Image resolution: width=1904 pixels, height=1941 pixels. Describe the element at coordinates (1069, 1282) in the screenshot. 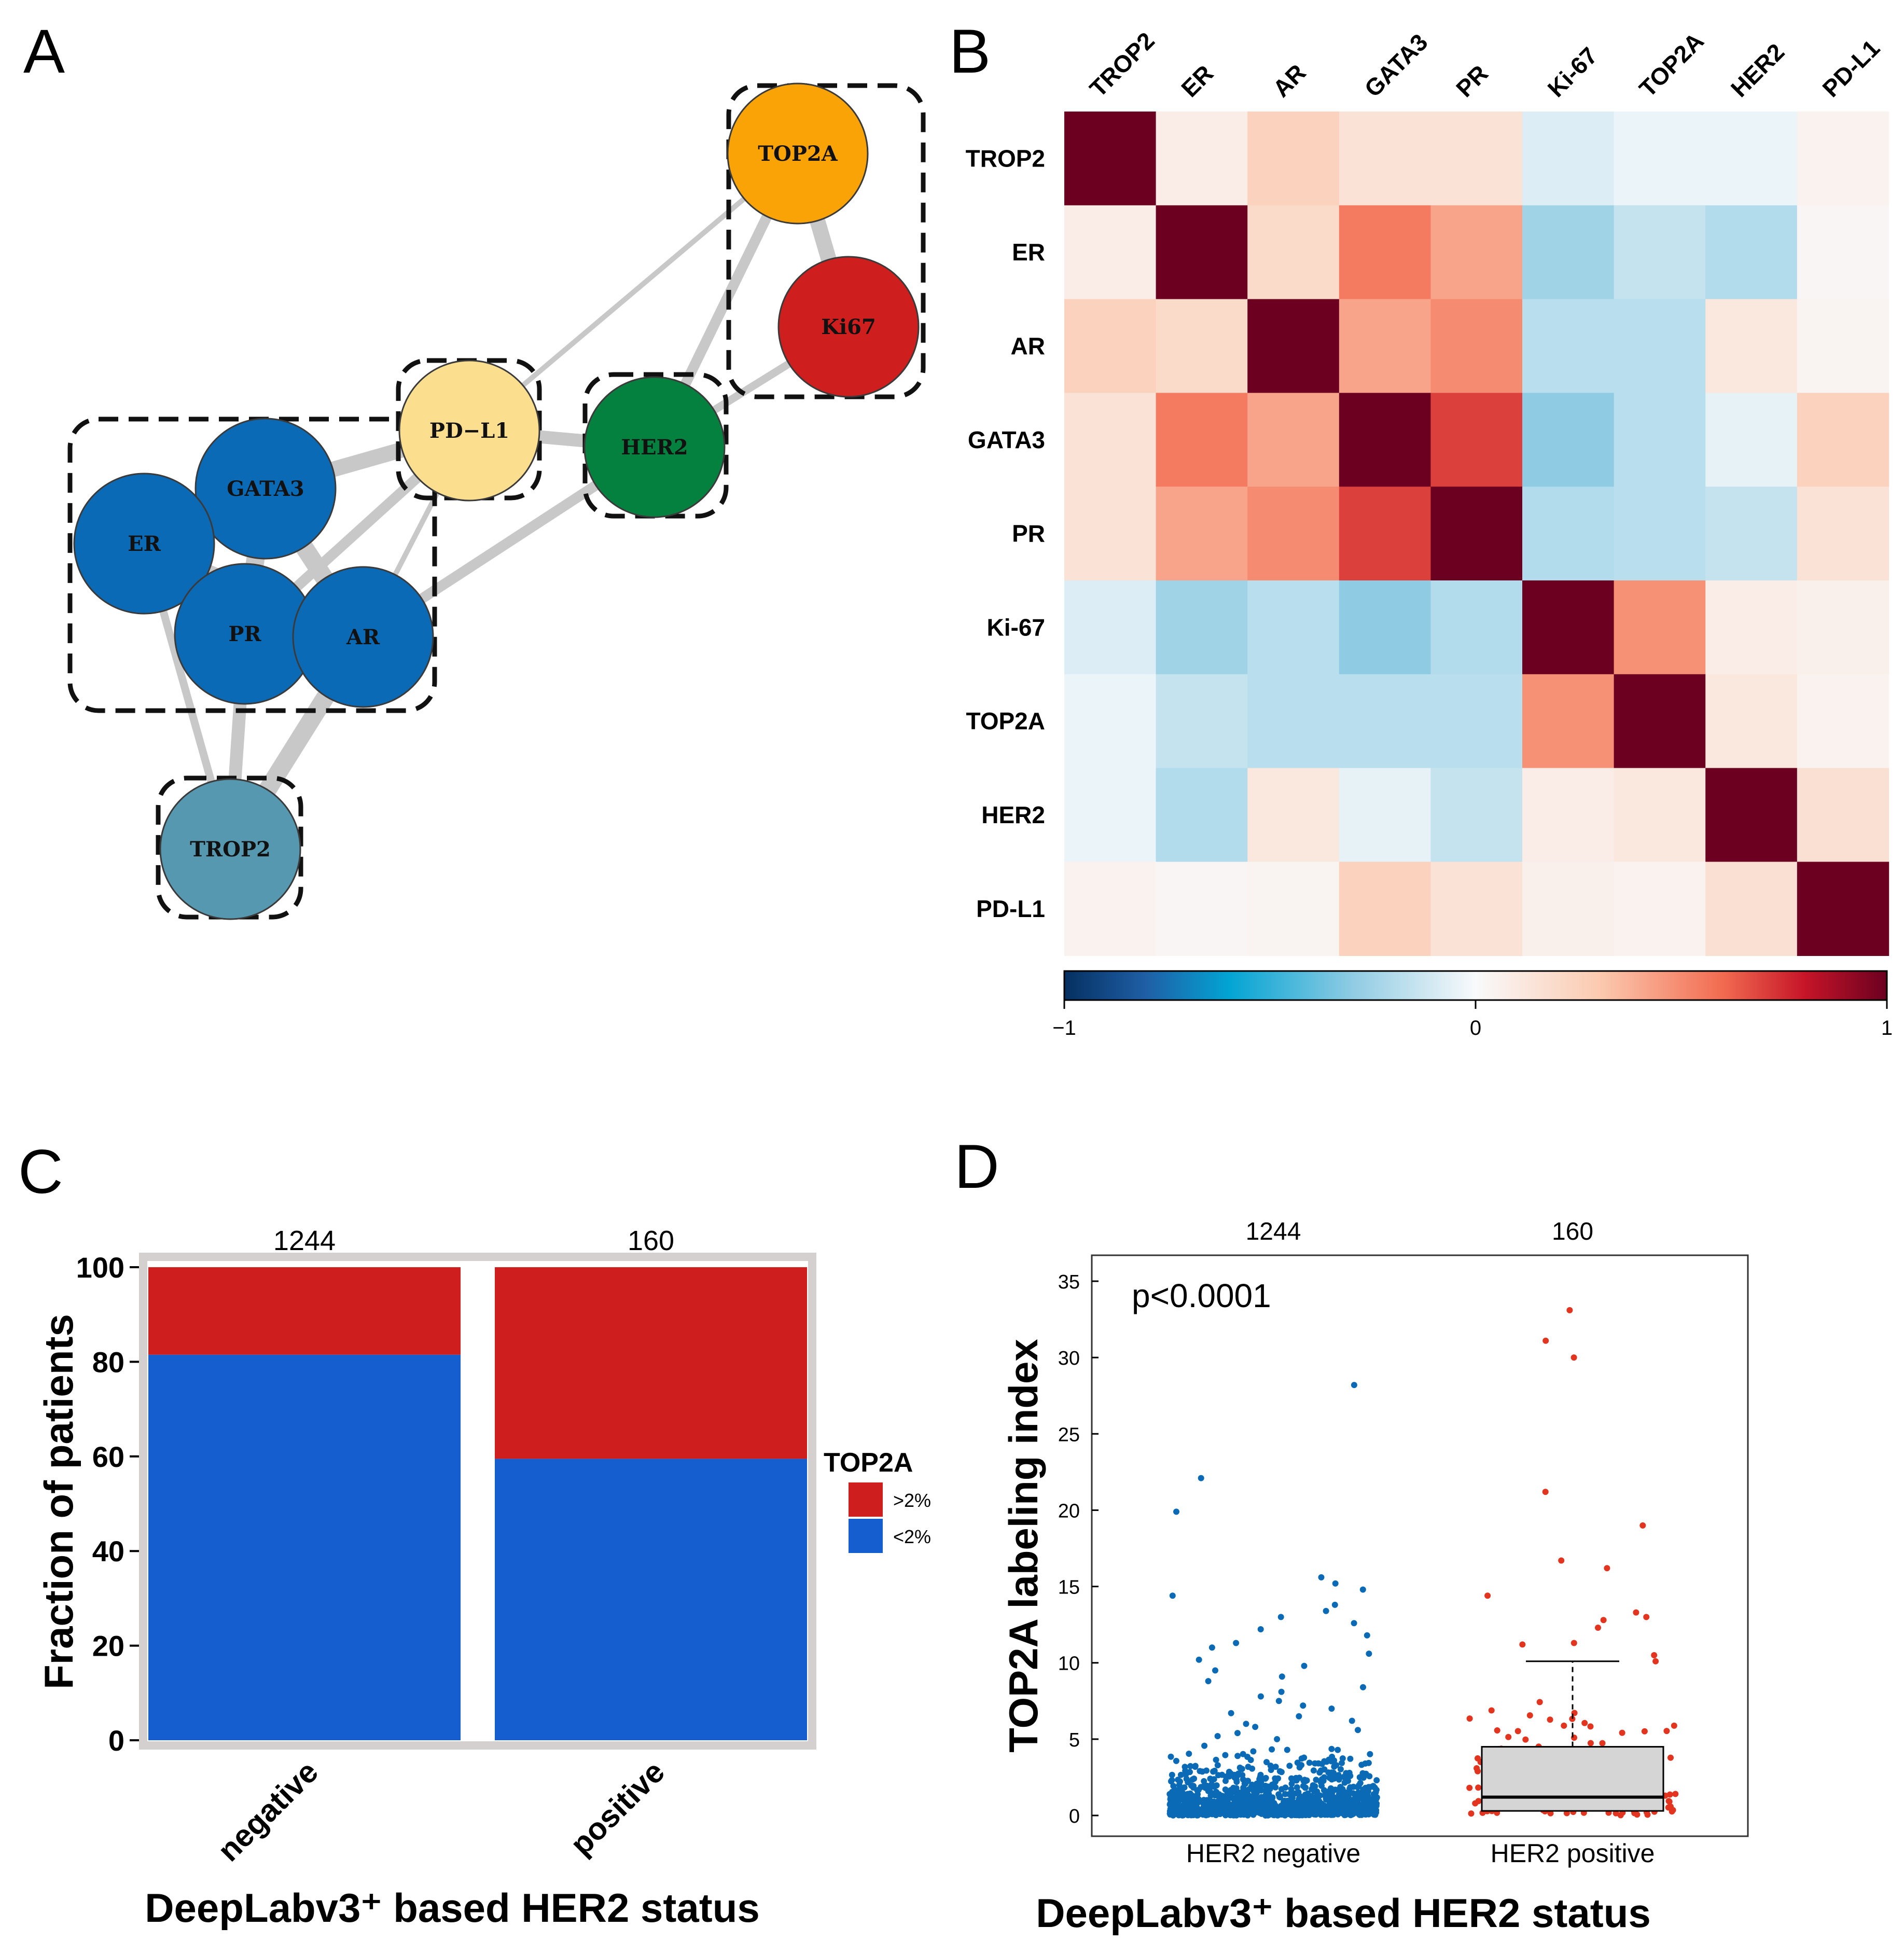

I see `y-tick-label-35: 35` at that location.